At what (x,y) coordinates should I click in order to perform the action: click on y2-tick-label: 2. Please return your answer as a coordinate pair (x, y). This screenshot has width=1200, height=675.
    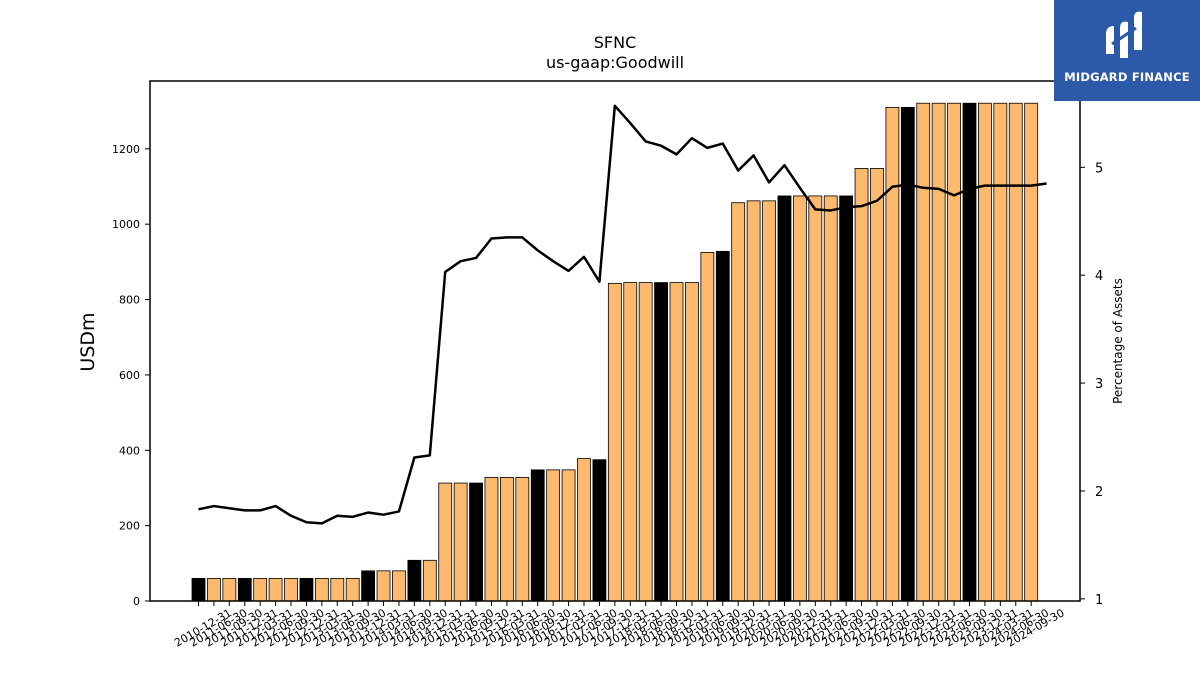
    Looking at the image, I should click on (1099, 492).